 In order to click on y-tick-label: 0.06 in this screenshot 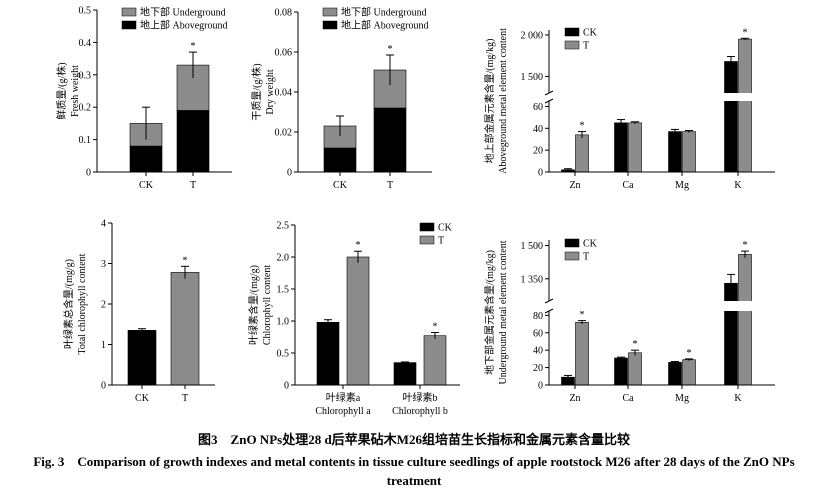, I will do `click(284, 53)`.